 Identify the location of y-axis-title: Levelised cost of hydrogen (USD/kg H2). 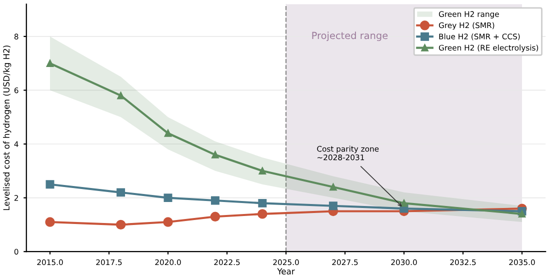
(7, 128).